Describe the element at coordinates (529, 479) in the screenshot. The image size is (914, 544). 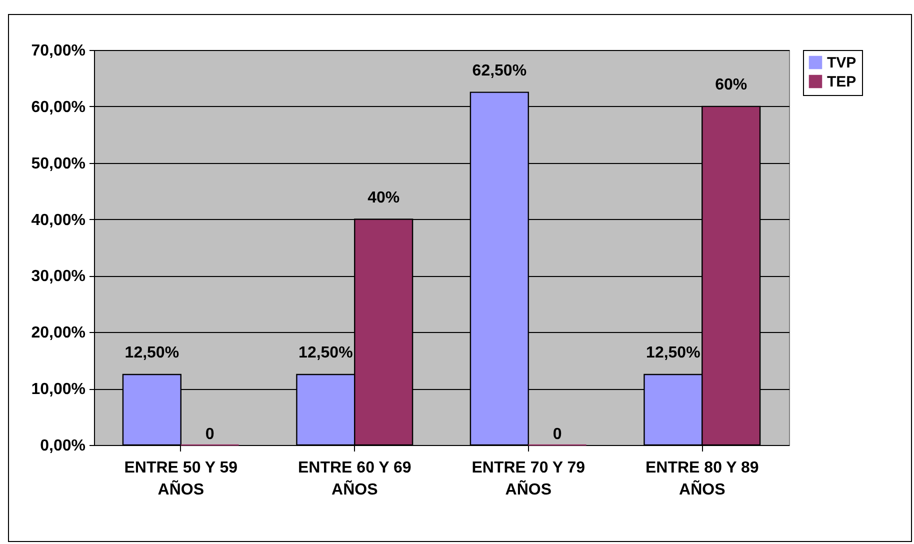
I see `x-tick-label: ENTRE 70 Y 79 AÑOS` at that location.